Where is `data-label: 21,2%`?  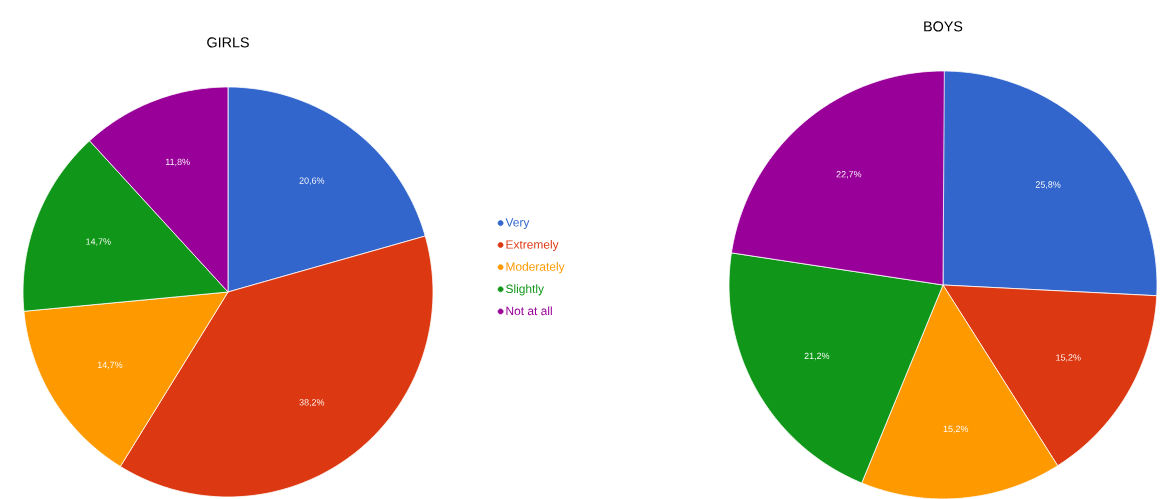
data-label: 21,2% is located at coordinates (817, 356).